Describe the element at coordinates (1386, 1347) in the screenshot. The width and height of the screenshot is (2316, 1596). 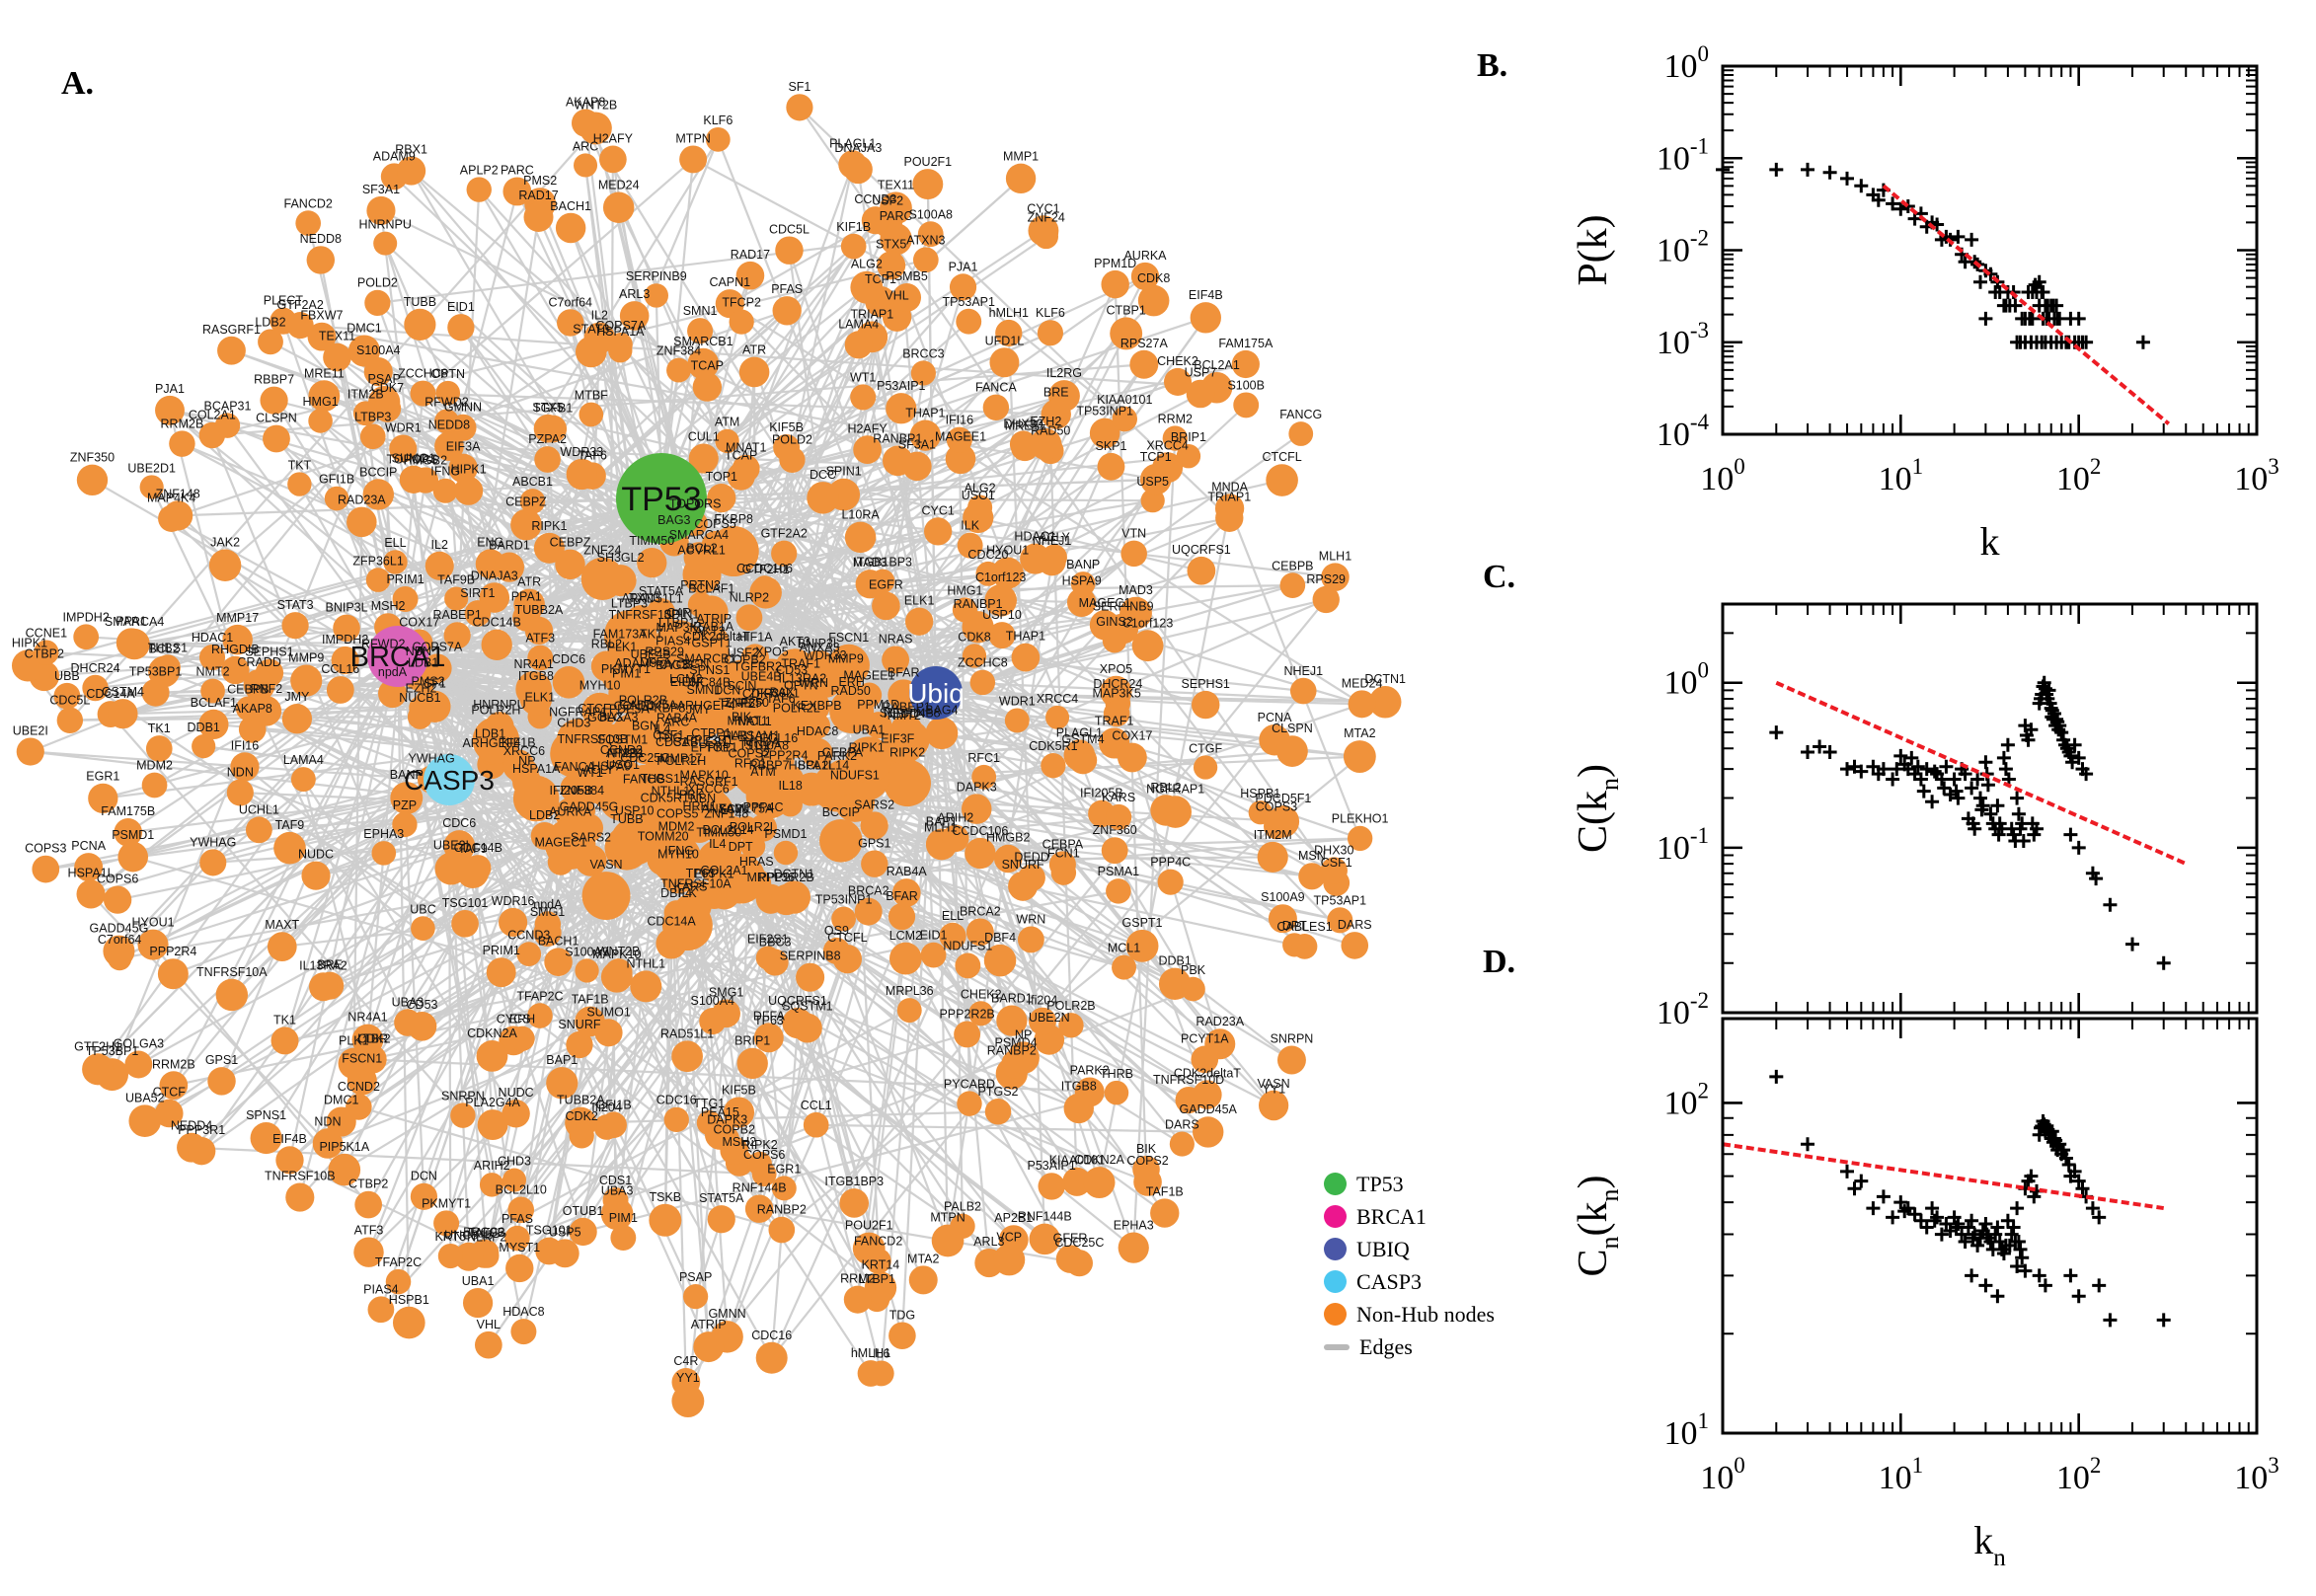
I see `legend-label: Edges` at that location.